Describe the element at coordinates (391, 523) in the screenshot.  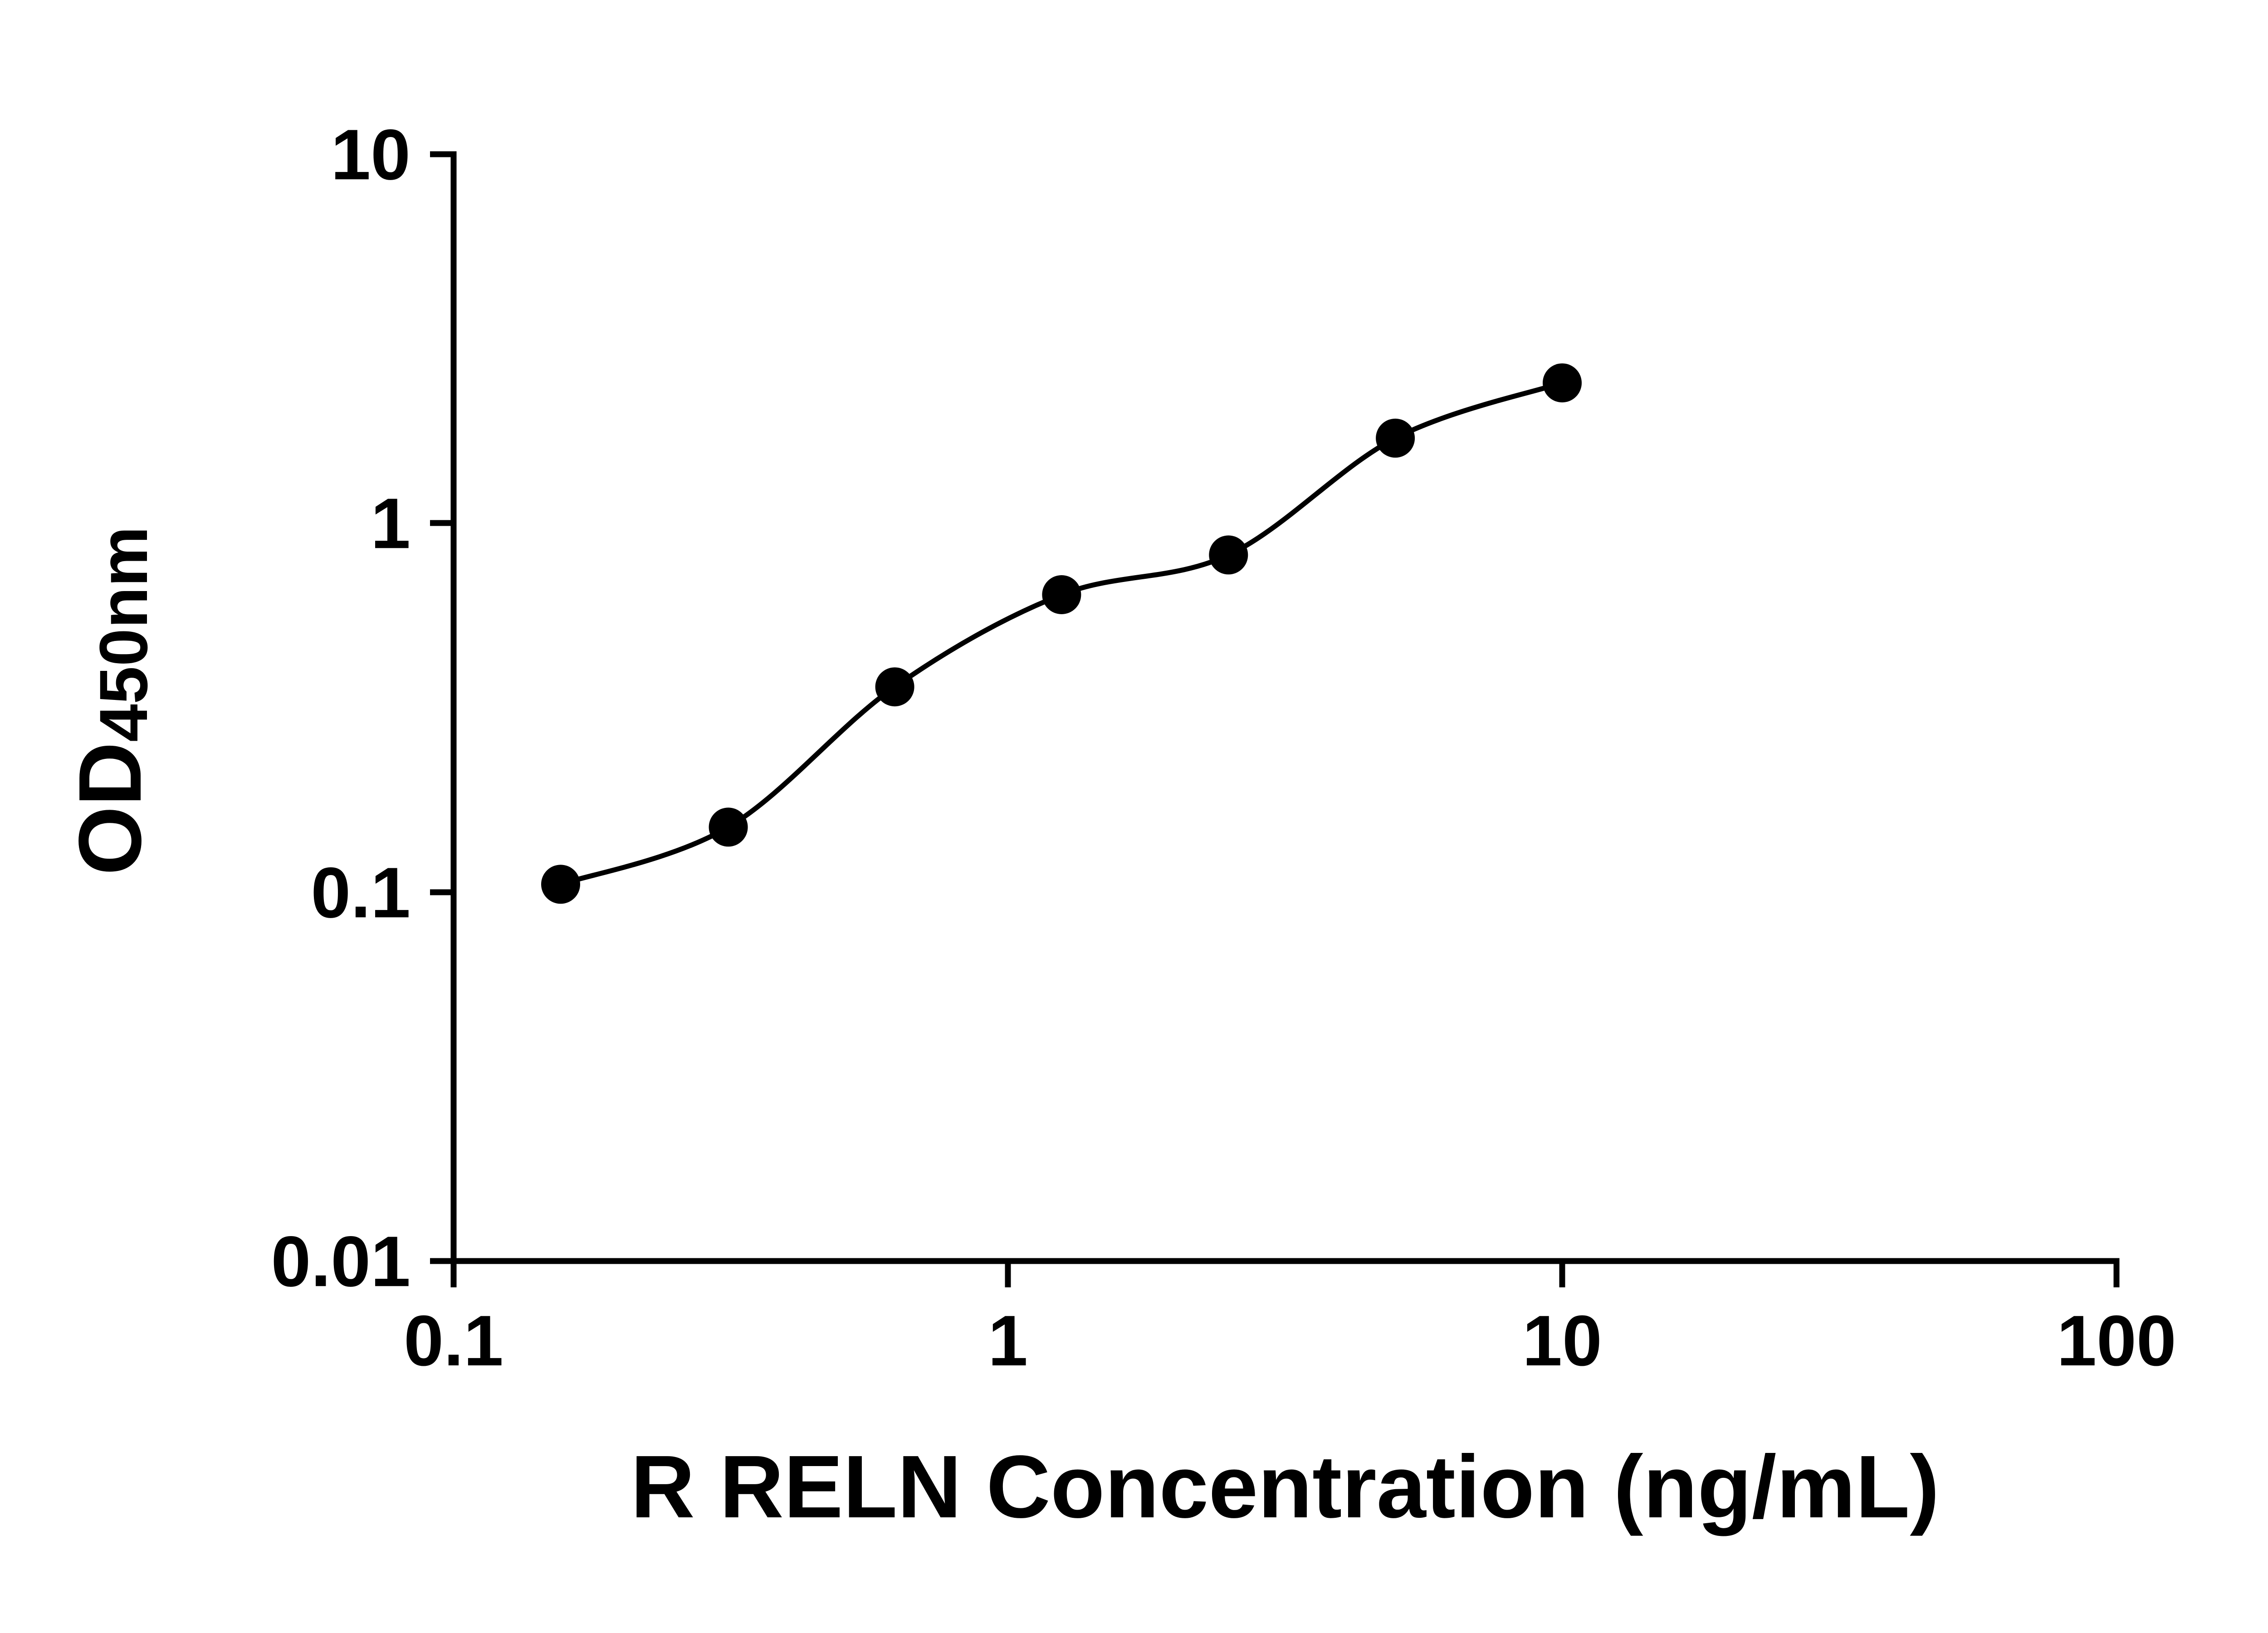
I see `y-tick-label: 1` at that location.